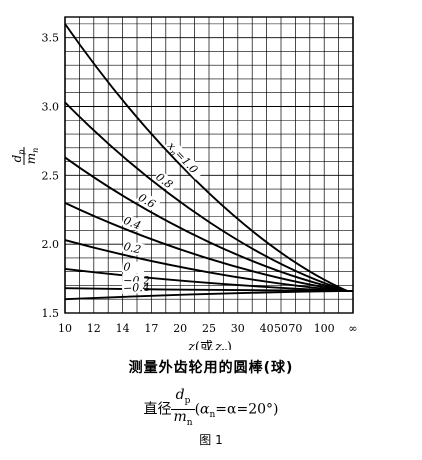 This screenshot has width=422, height=460. I want to click on series-label: 0.4, so click(134, 223).